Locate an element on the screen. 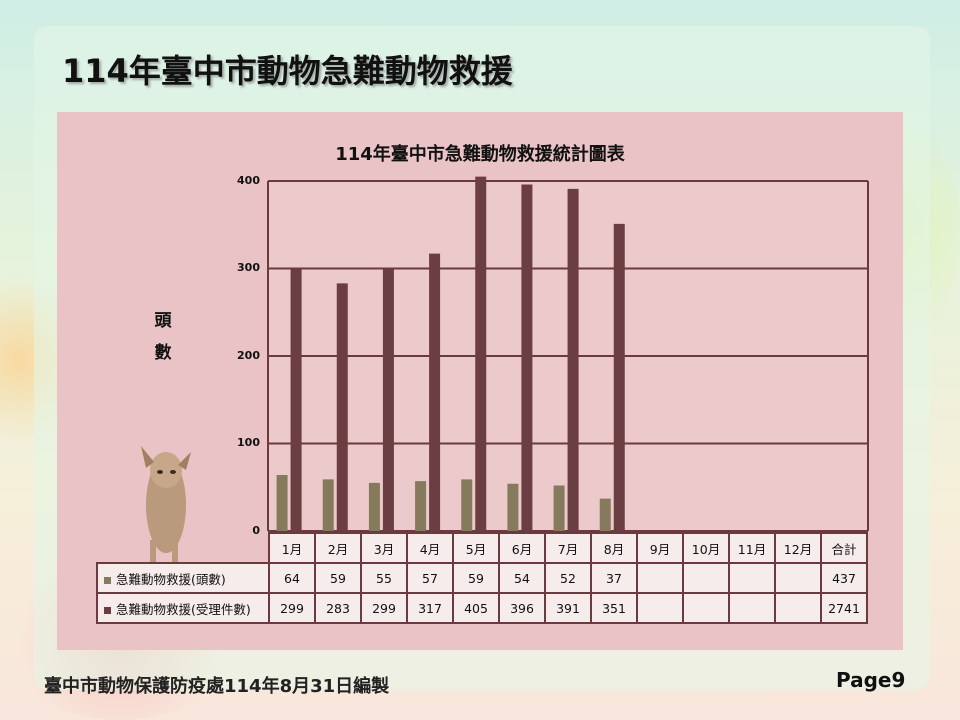  footer-text: 臺中市動物保護防疫處114年8月31日編製 is located at coordinates (217, 686).